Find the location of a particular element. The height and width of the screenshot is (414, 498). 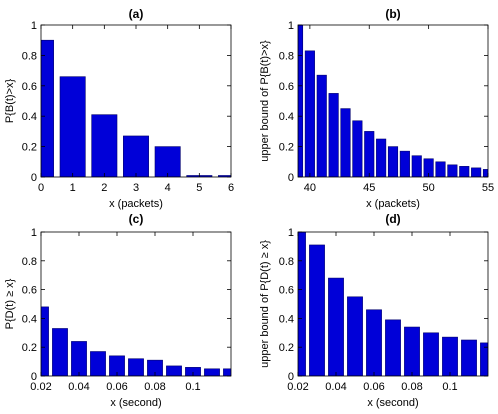

panel-c-xtick-label: 0.08 is located at coordinates (154, 387).